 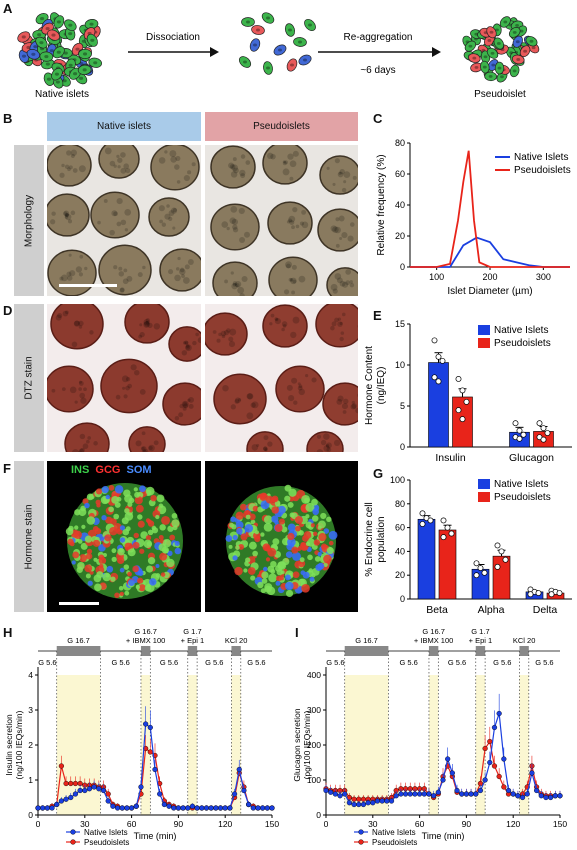 What do you see at coordinates (378, 473) in the screenshot?
I see `panel-letter-g: G` at bounding box center [378, 473].